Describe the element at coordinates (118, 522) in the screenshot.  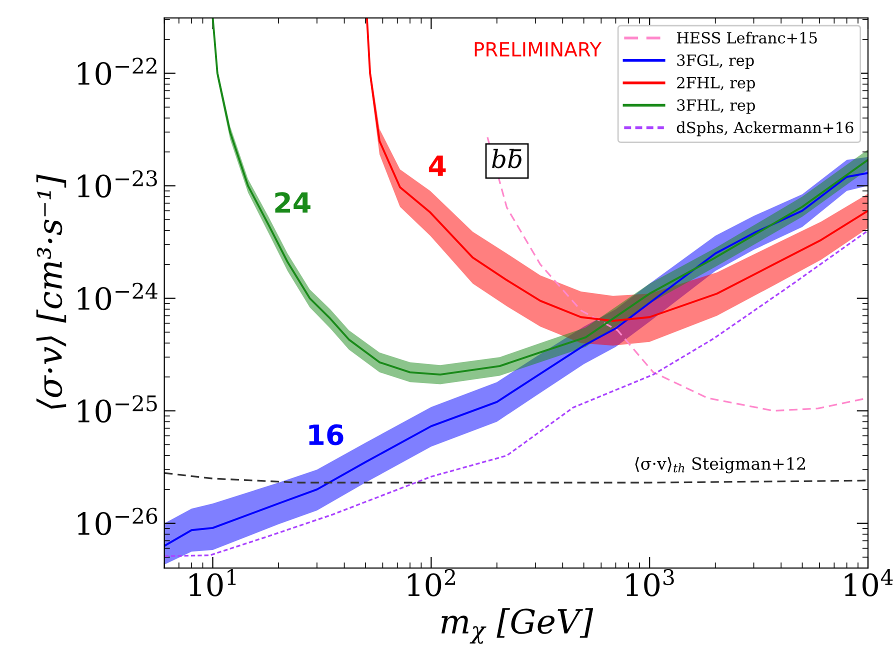
I see `y-tick-label: 10$^{−26}$` at that location.